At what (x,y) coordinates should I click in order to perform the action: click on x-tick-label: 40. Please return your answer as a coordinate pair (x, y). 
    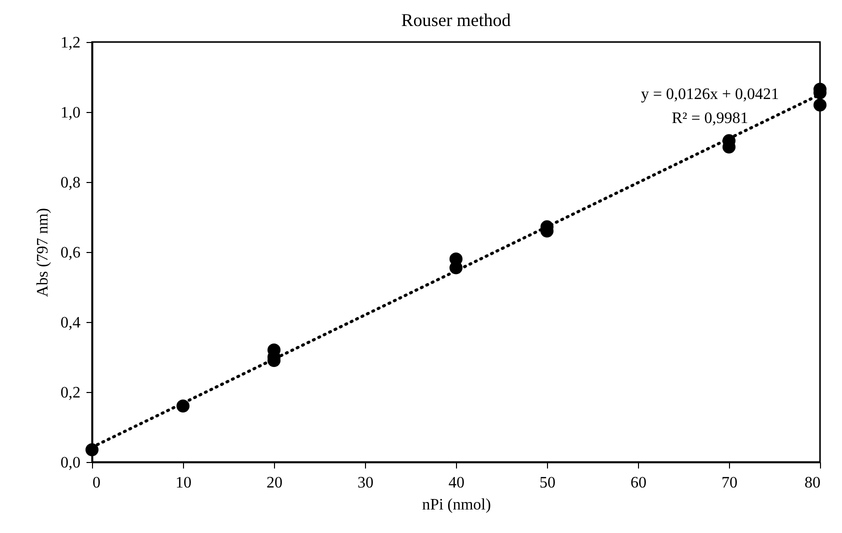
    Looking at the image, I should click on (456, 483).